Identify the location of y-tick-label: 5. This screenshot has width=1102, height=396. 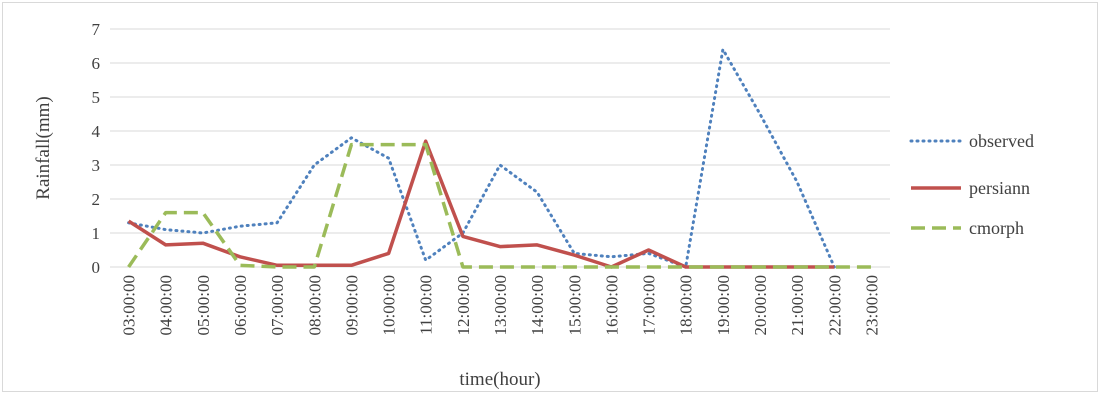
(96, 97).